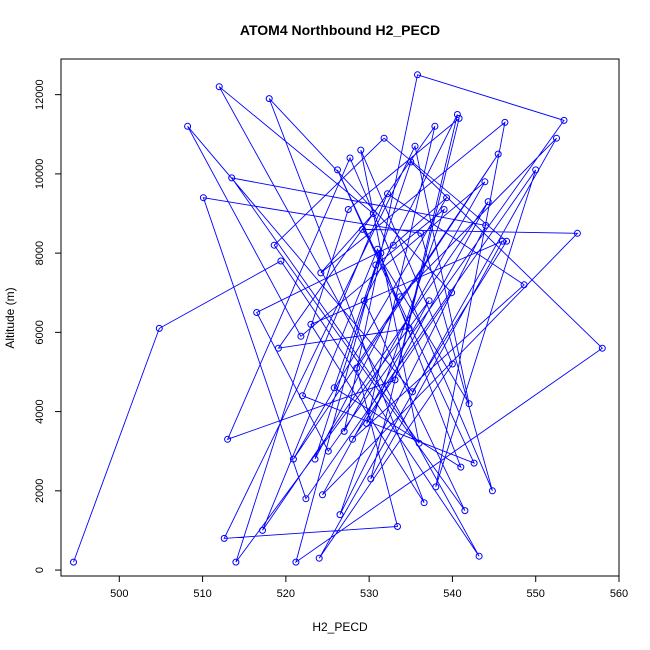 Image resolution: width=650 pixels, height=650 pixels. What do you see at coordinates (40, 253) in the screenshot?
I see `y-tick-label: 8000` at bounding box center [40, 253].